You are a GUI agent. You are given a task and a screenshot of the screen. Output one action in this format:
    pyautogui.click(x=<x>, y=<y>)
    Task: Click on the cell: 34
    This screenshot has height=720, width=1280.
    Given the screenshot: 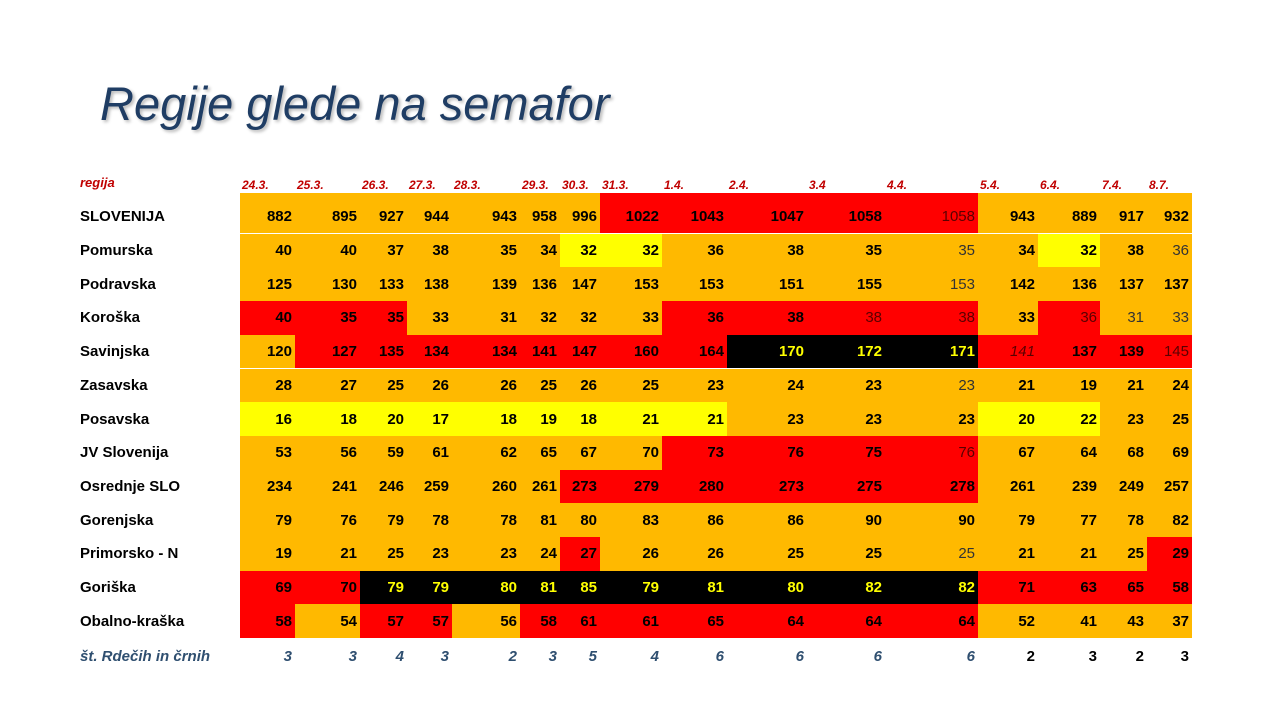 What is the action you would take?
    pyautogui.click(x=1008, y=250)
    